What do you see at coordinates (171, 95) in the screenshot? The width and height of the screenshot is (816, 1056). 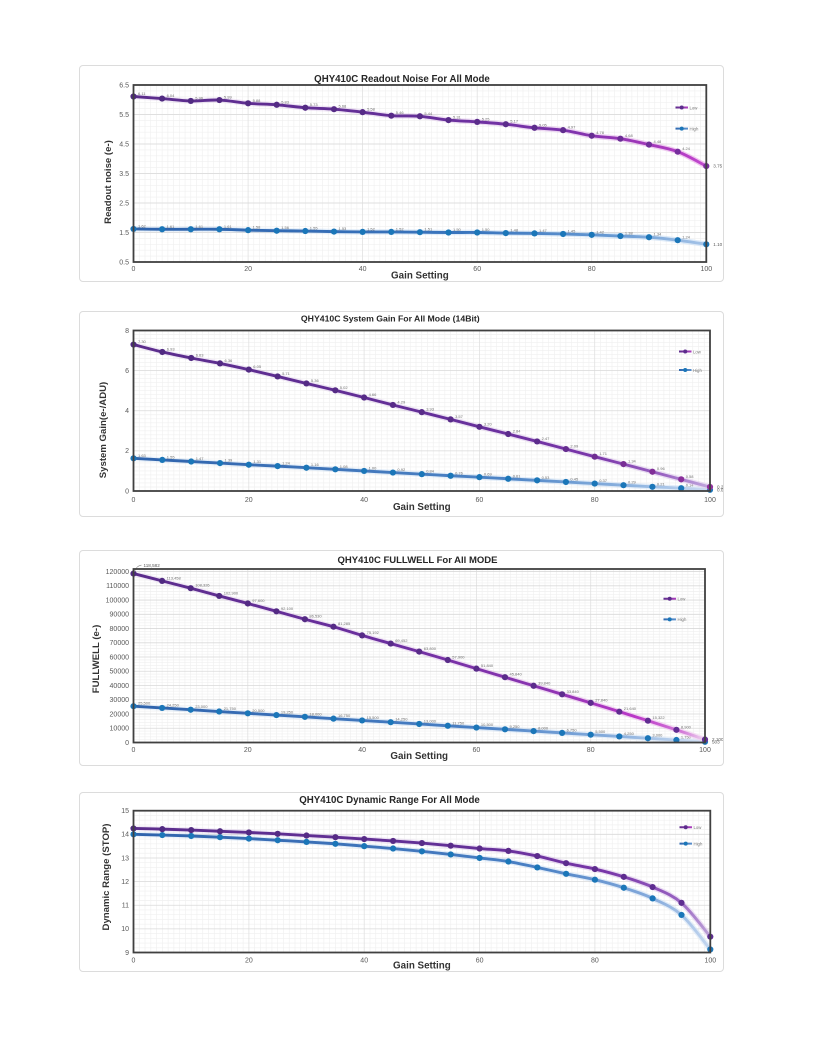 I see `svg-text: 6.04` at bounding box center [171, 95].